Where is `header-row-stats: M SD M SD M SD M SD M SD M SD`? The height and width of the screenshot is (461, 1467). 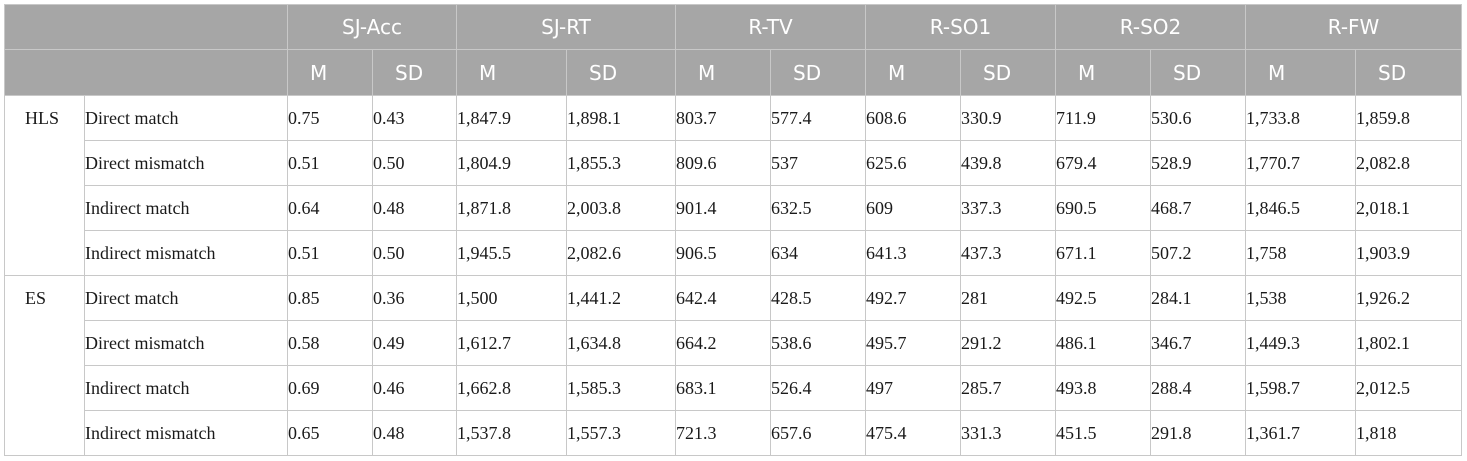
header-row-stats: M SD M SD M SD M SD M SD M SD is located at coordinates (733, 72).